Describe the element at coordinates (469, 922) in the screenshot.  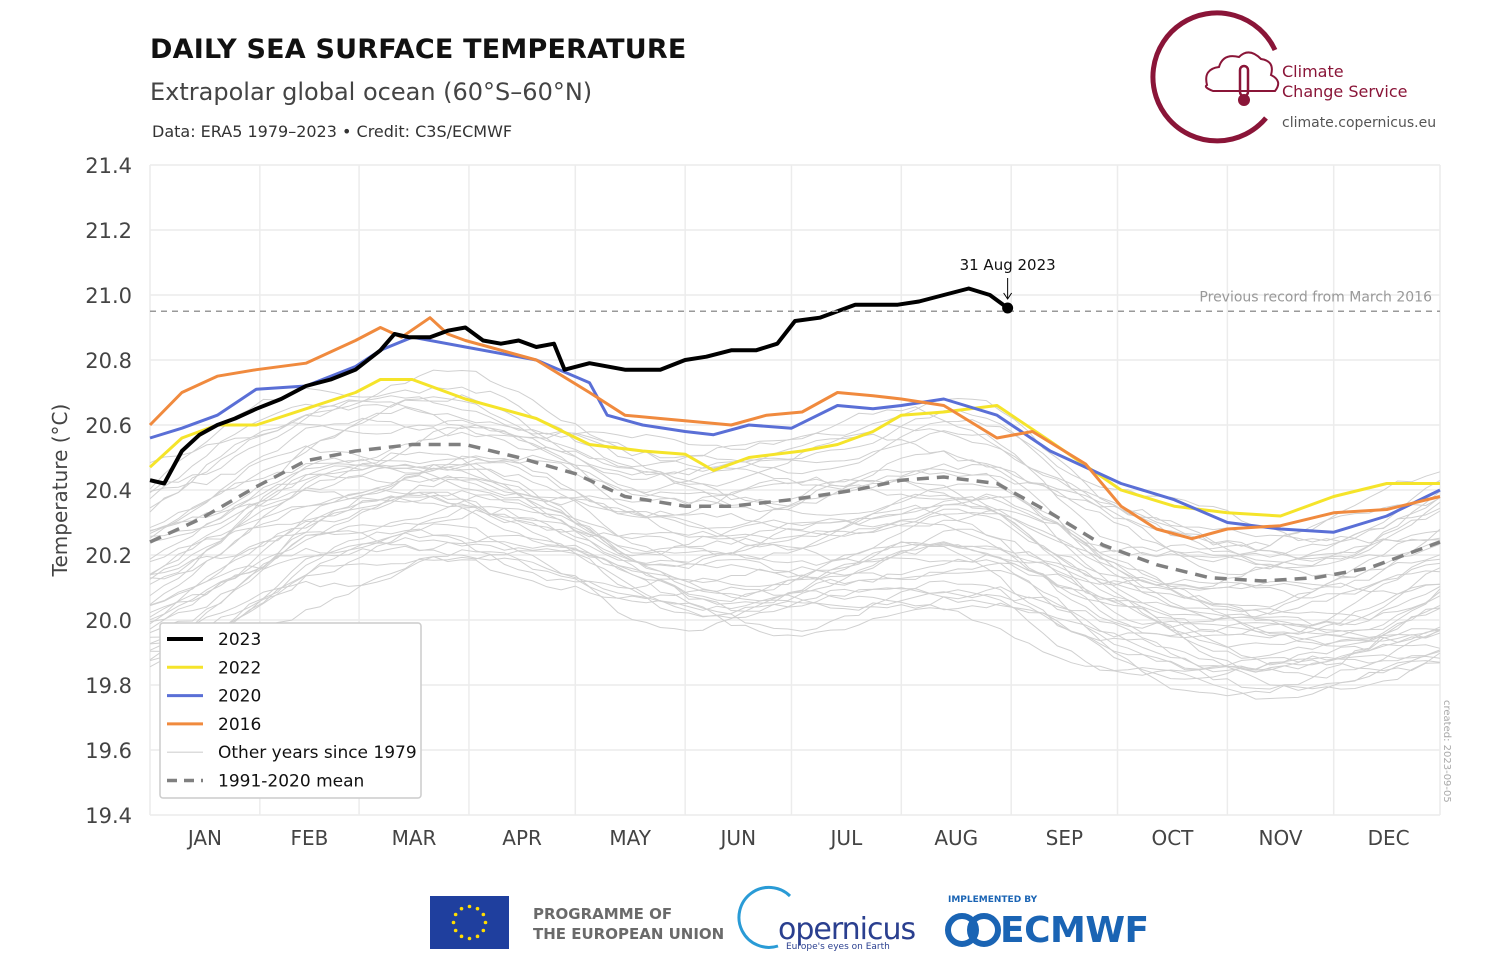
I see `eu-flag-icon` at that location.